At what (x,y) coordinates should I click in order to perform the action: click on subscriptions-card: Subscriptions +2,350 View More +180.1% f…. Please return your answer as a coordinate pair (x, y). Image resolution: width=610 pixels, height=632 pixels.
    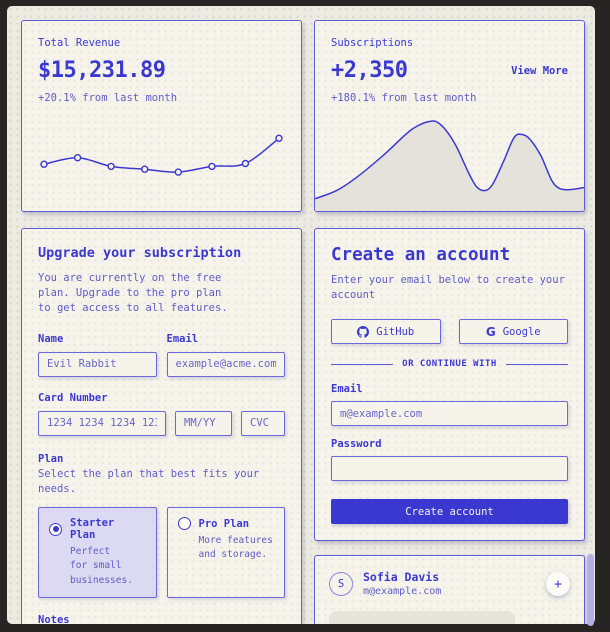
    Looking at the image, I should click on (449, 116).